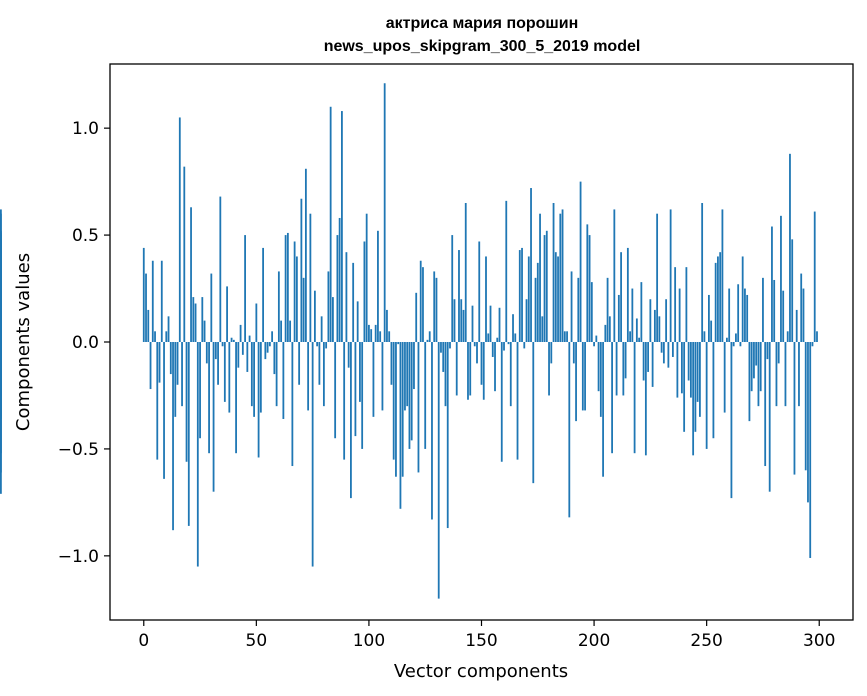 Image resolution: width=867 pixels, height=696 pixels. What do you see at coordinates (482, 46) in the screenshot?
I see `chart-subtitle: news_upos_skipgram_300_5_2019 model` at bounding box center [482, 46].